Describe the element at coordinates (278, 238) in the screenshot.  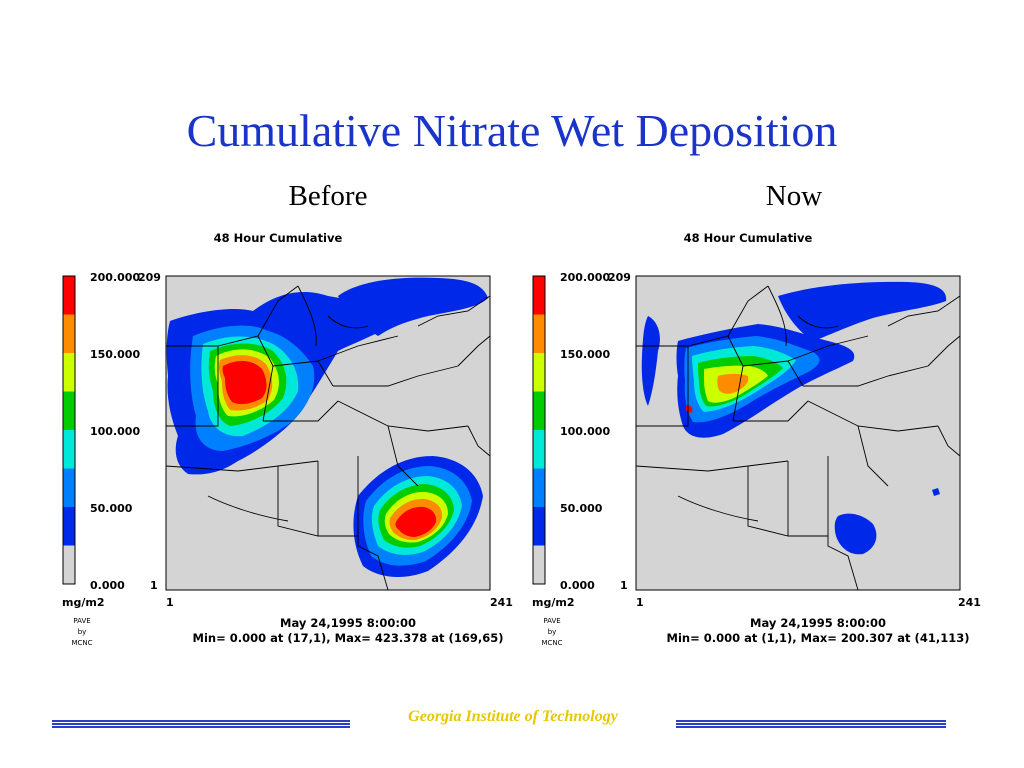
I see `plot-title-before: 48 Hour Cumulative` at that location.